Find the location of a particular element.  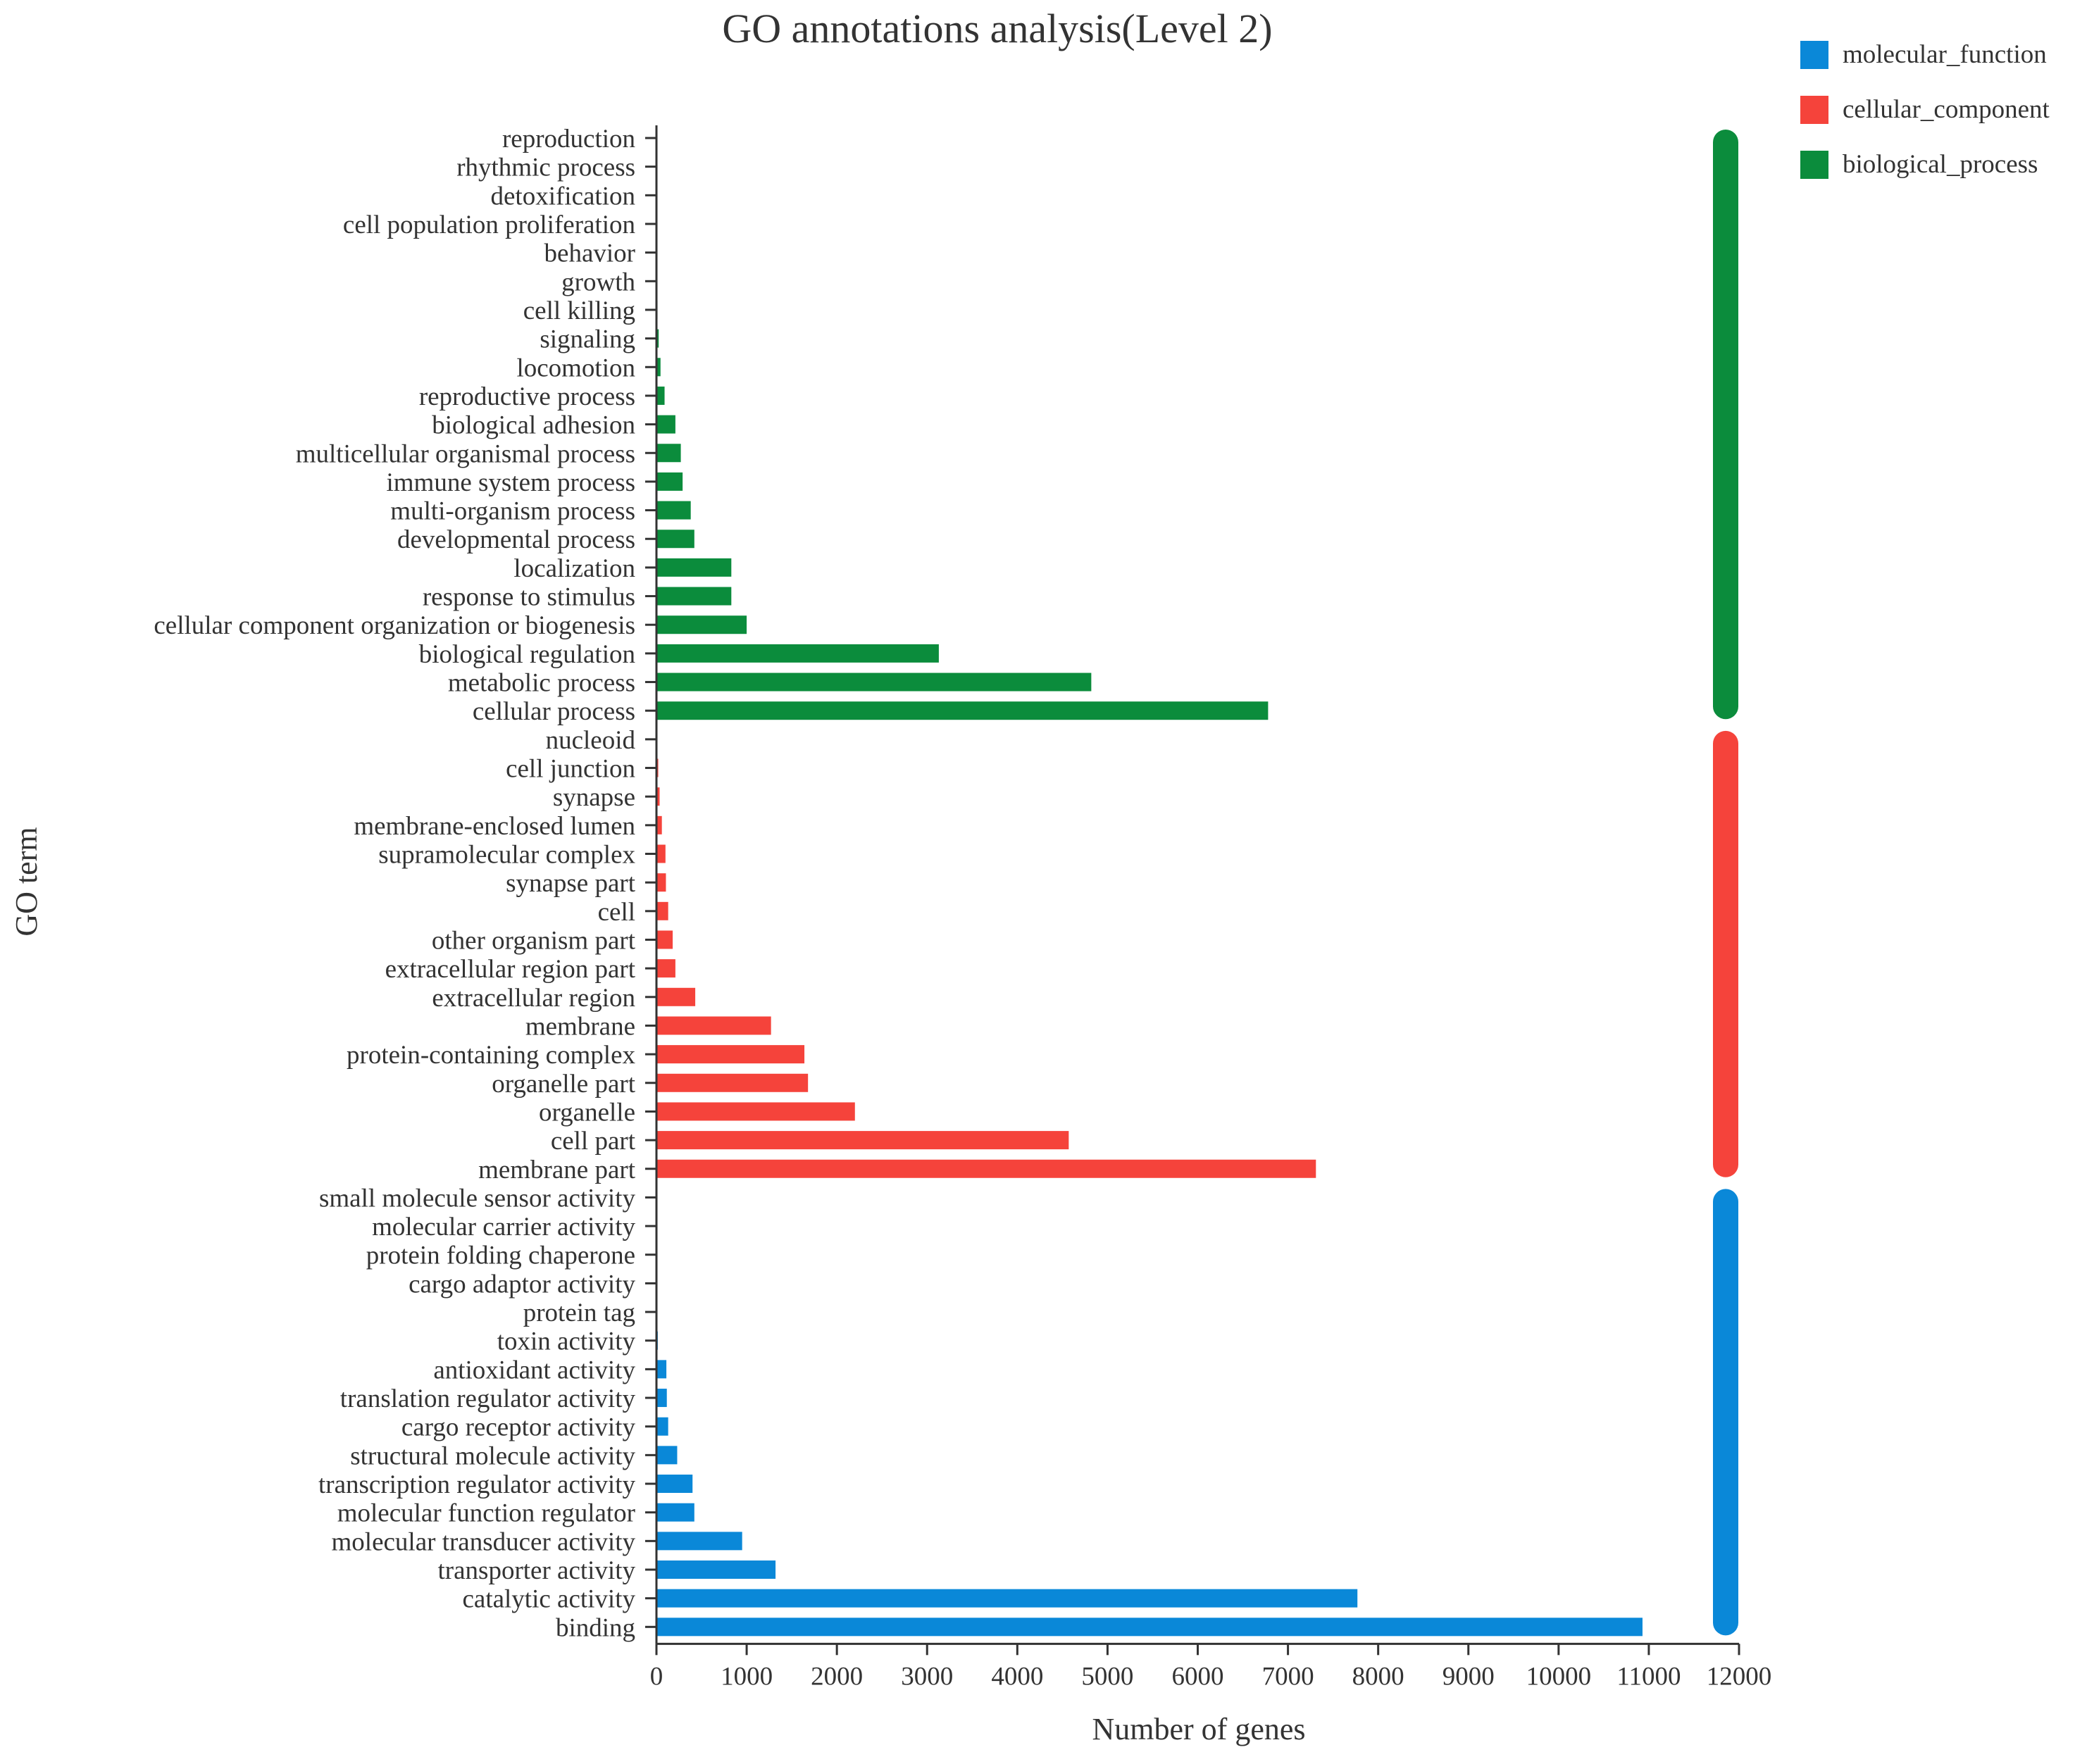

x-tick-label: 2000 is located at coordinates (837, 1676).